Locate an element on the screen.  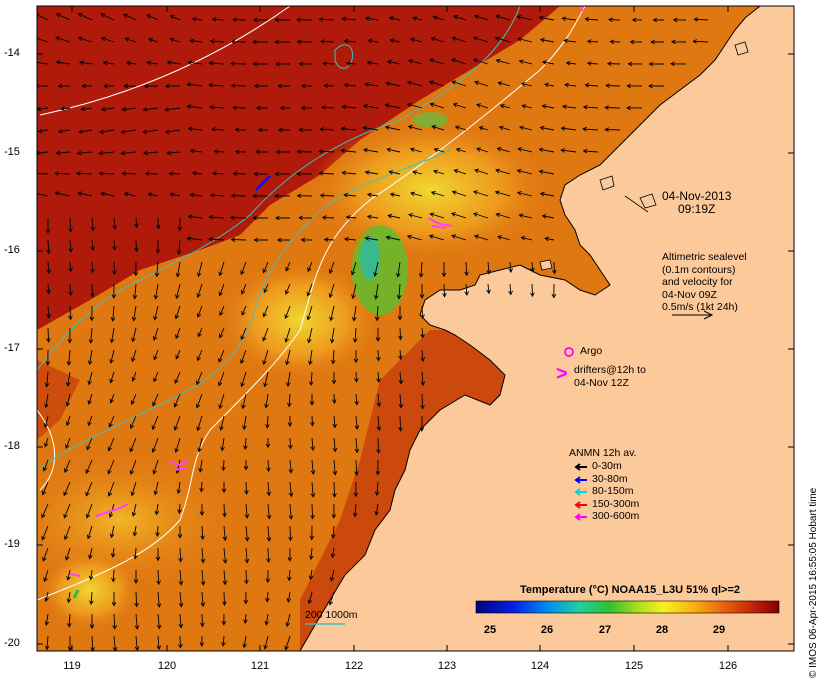
anmn-legend-item: 150-300m is located at coordinates (606, 504).